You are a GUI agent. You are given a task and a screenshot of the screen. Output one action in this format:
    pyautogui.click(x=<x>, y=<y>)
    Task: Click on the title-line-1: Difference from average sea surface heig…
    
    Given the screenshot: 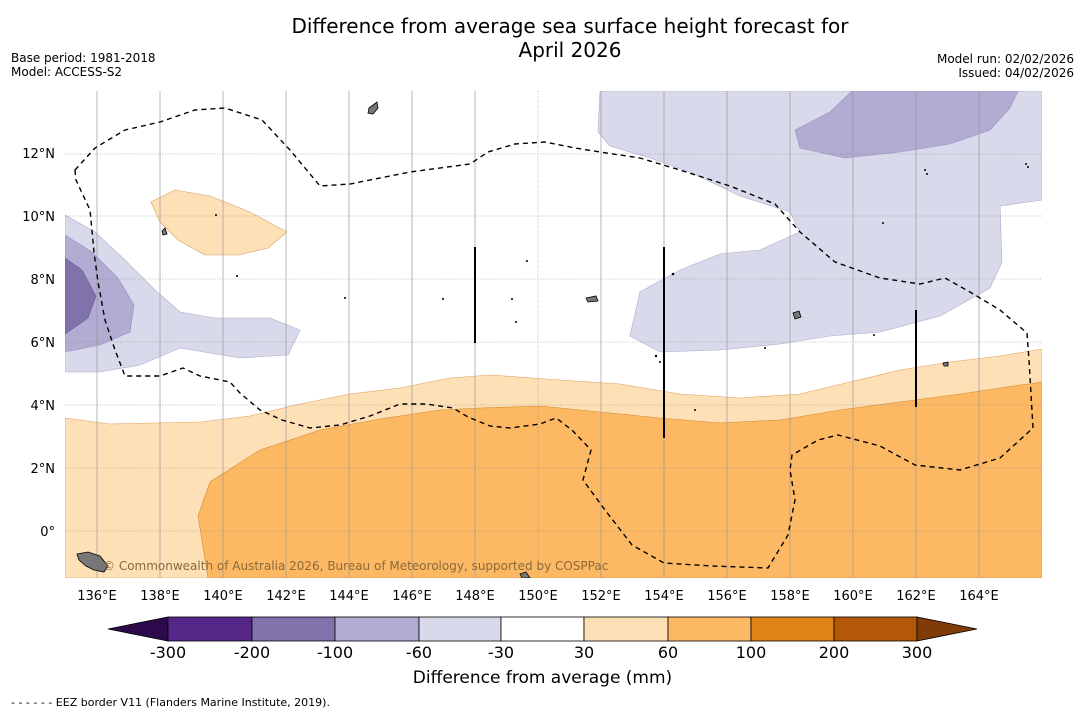 What is the action you would take?
    pyautogui.click(x=570, y=26)
    